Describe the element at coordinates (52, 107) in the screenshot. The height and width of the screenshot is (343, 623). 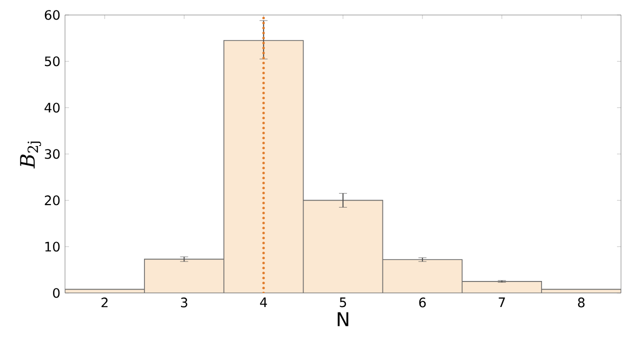
I see `y-tick-label: 40` at that location.